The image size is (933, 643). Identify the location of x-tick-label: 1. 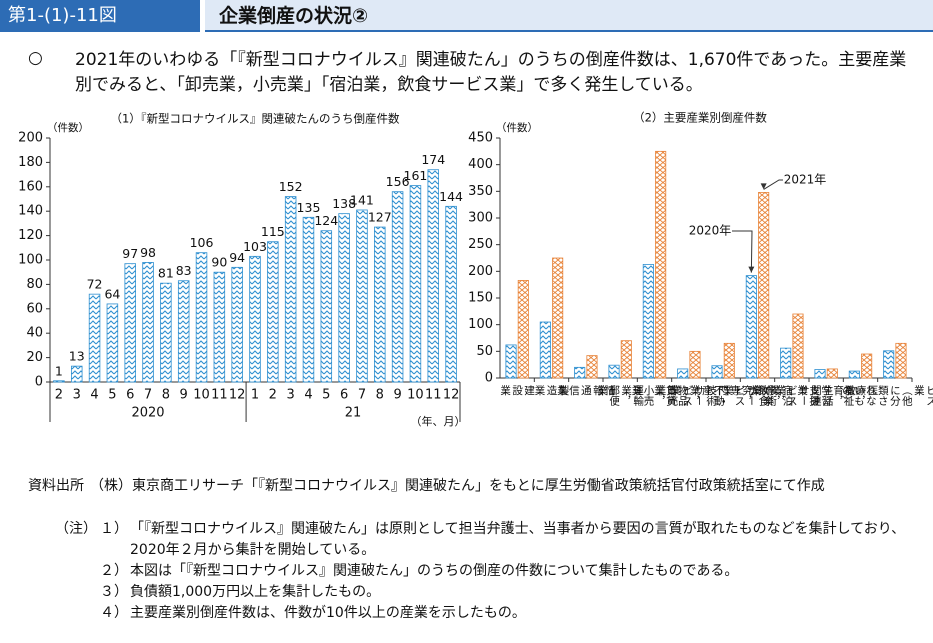
(255, 395).